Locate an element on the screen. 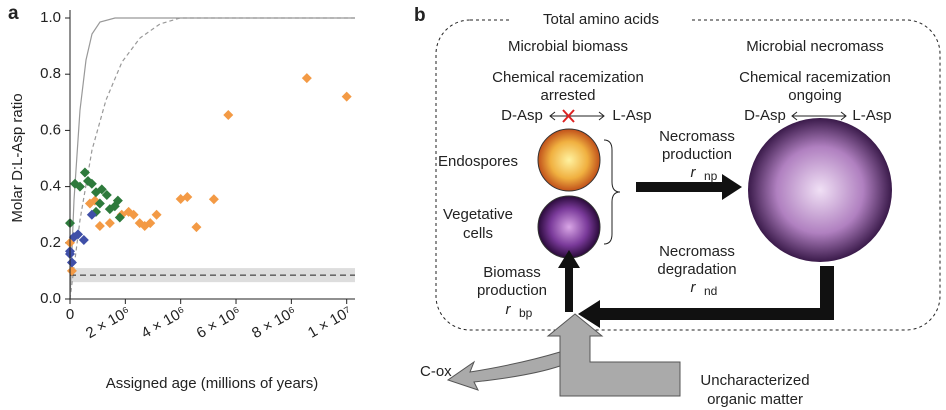 This screenshot has width=946, height=410. label: Endospores is located at coordinates (478, 161).